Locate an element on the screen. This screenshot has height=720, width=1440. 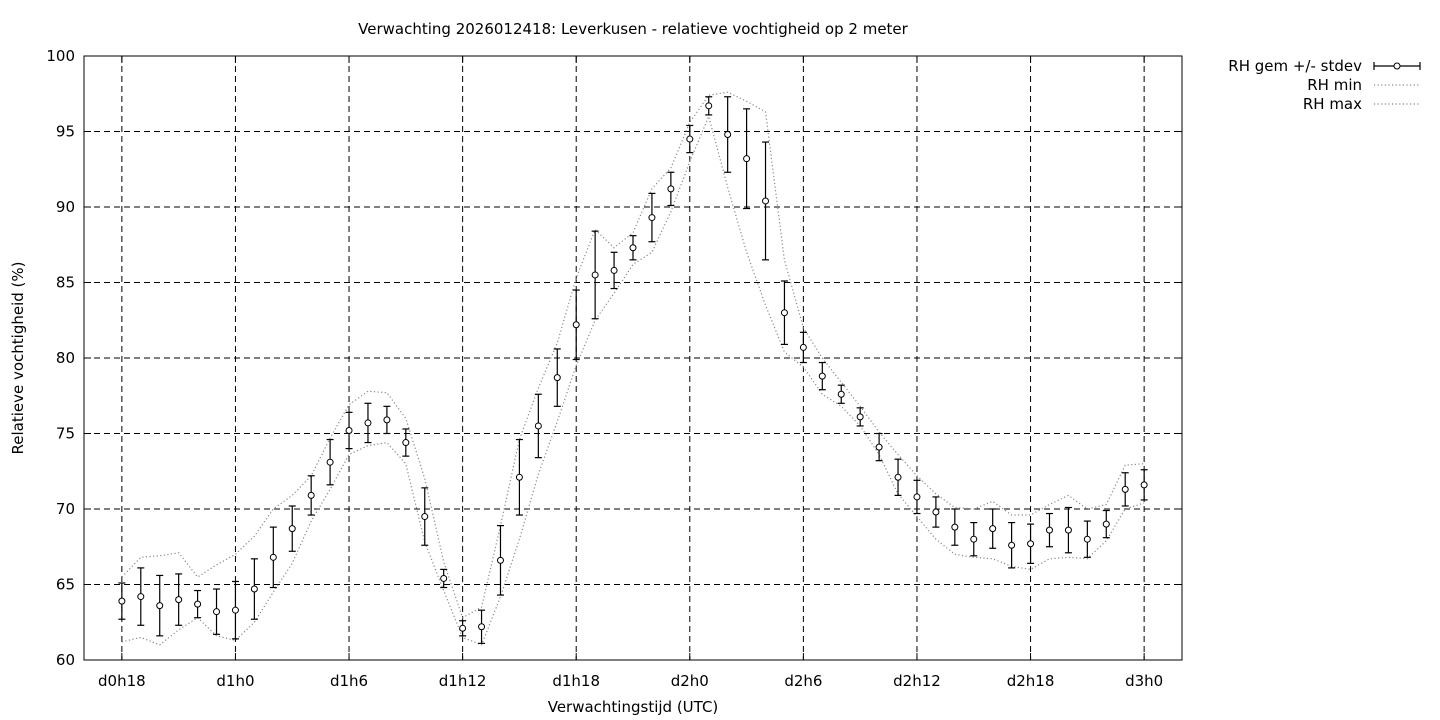
y-tick-label: 100 is located at coordinates (60, 56).